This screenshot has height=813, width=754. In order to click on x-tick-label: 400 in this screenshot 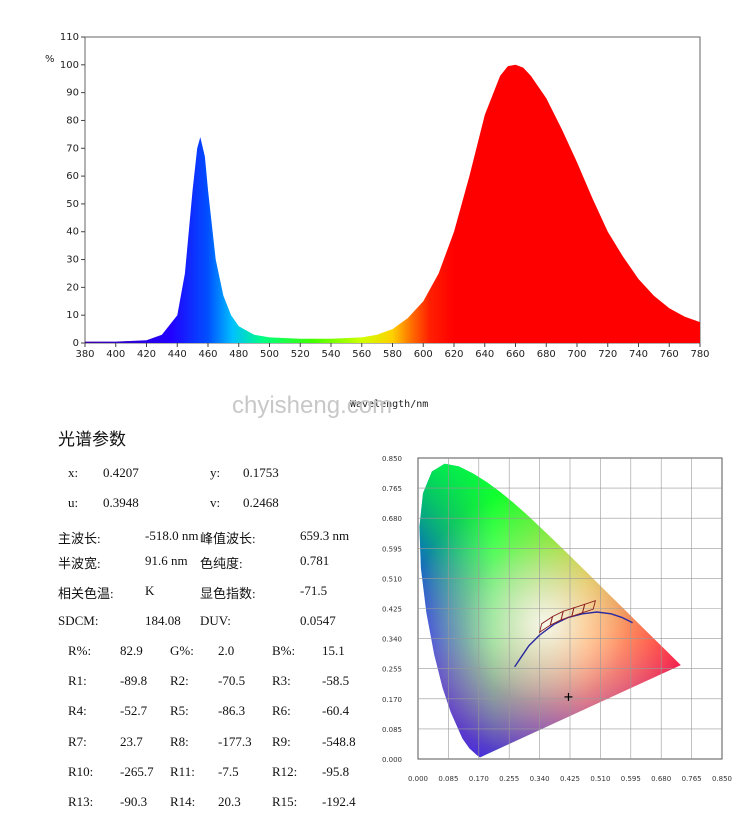, I will do `click(115, 354)`.